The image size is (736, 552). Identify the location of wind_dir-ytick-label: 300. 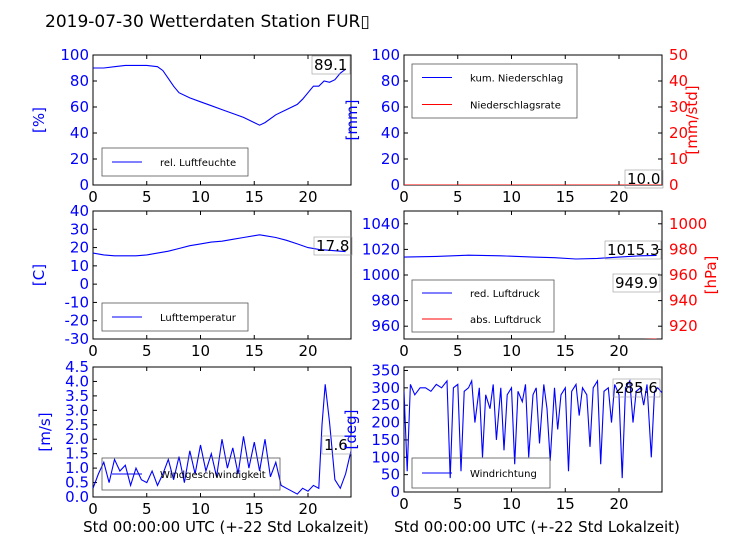
(385, 388).